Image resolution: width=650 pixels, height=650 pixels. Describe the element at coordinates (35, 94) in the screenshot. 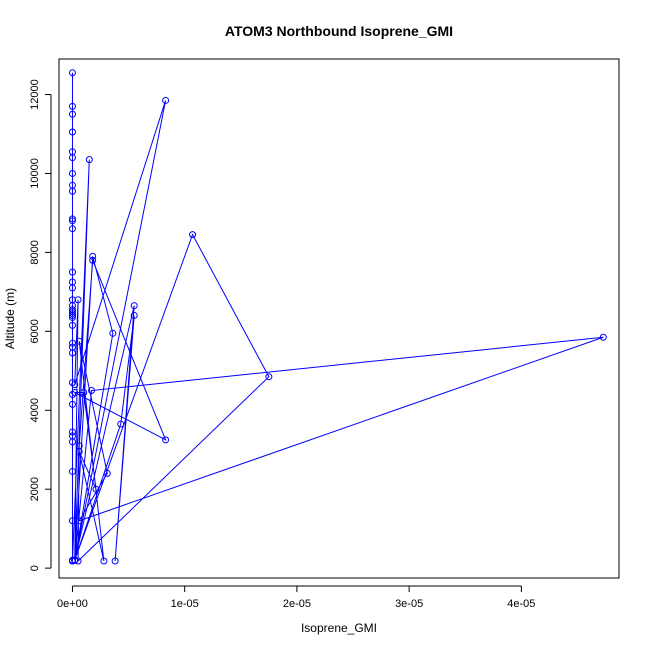

I see `y-tick-label: 12000` at that location.